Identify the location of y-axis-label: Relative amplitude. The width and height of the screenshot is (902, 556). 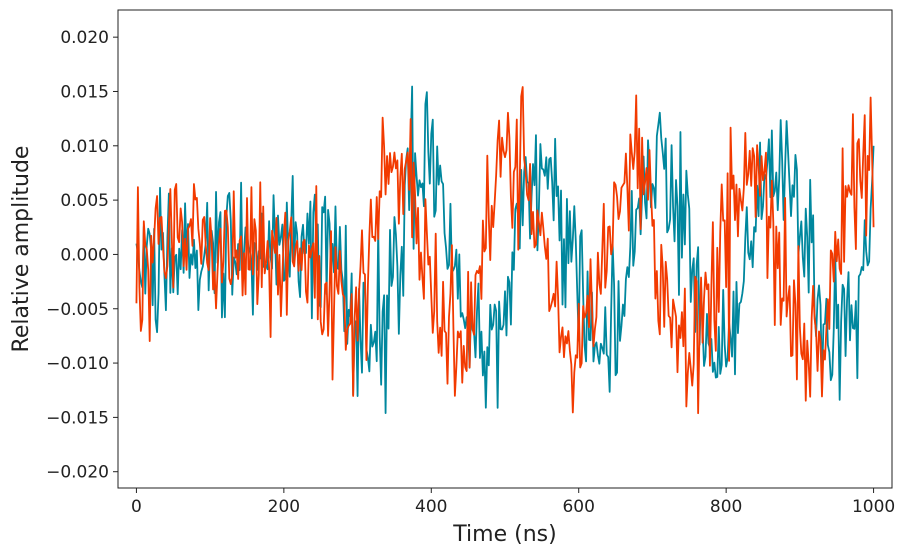
(21, 249).